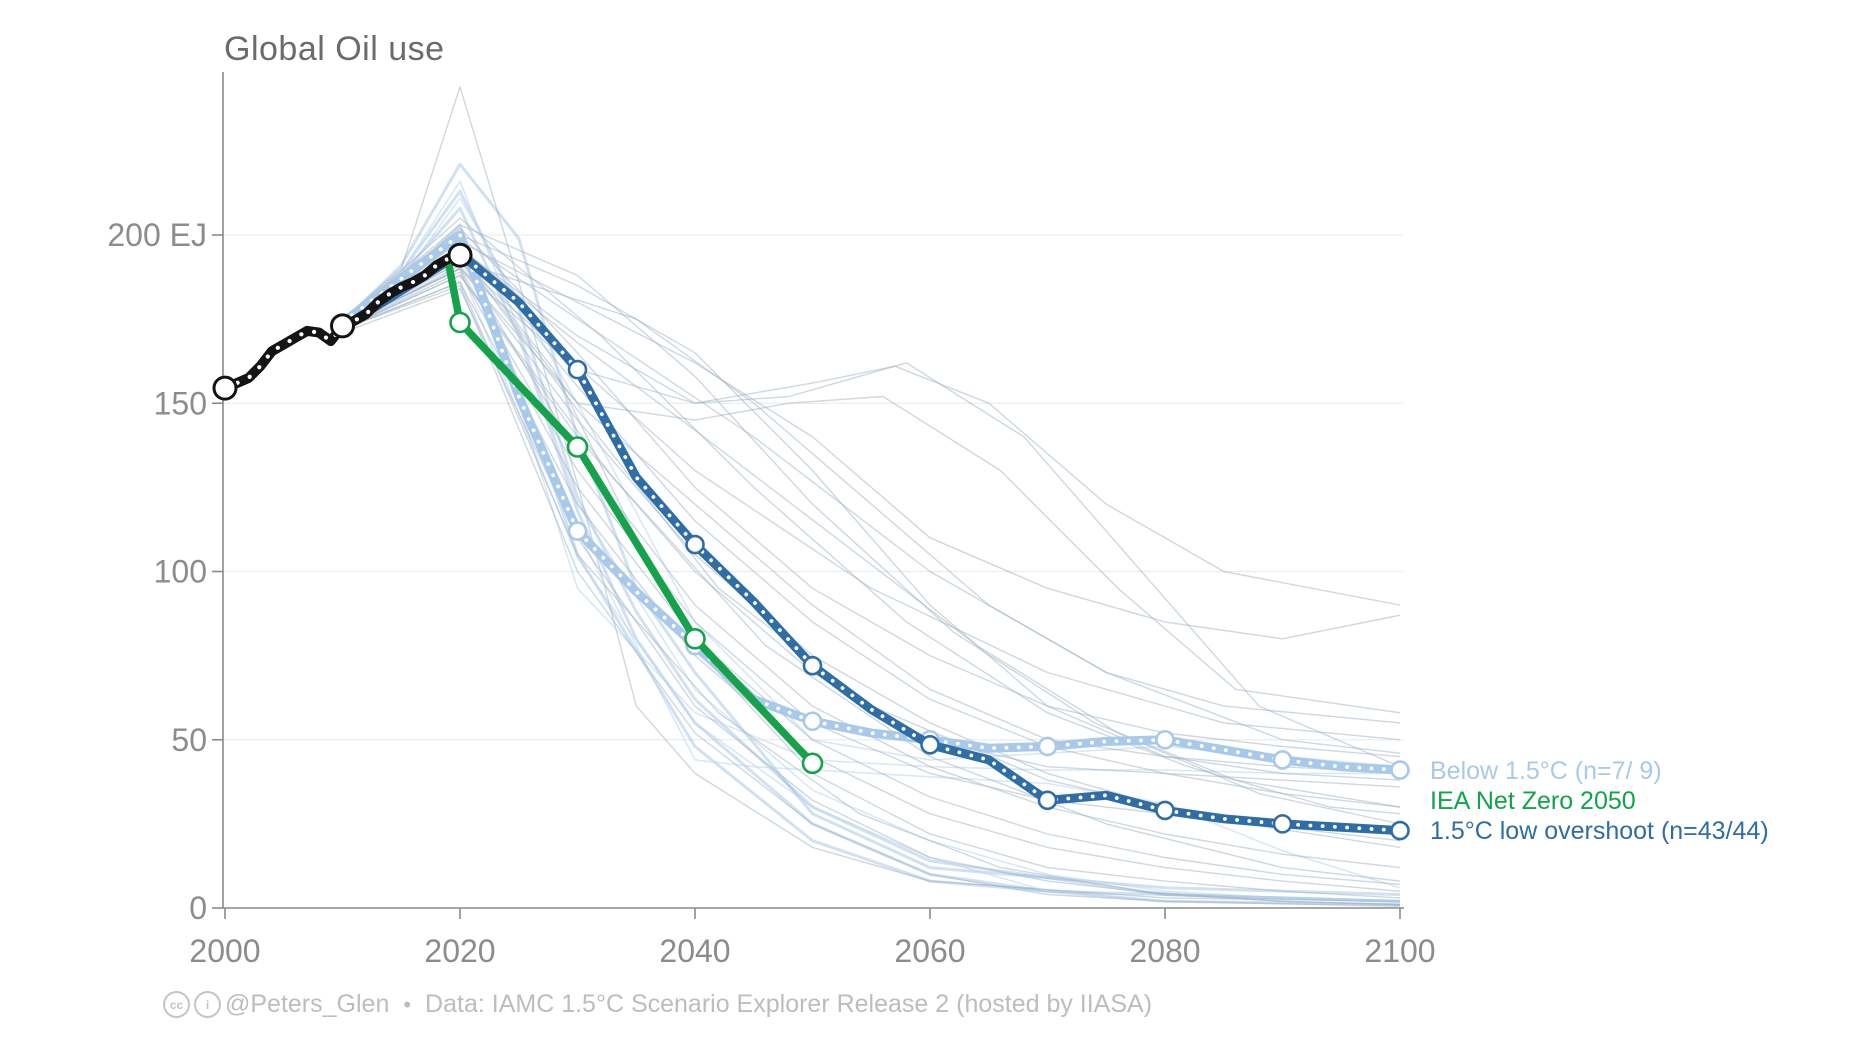  What do you see at coordinates (198, 908) in the screenshot?
I see `y-tick-label: 0` at bounding box center [198, 908].